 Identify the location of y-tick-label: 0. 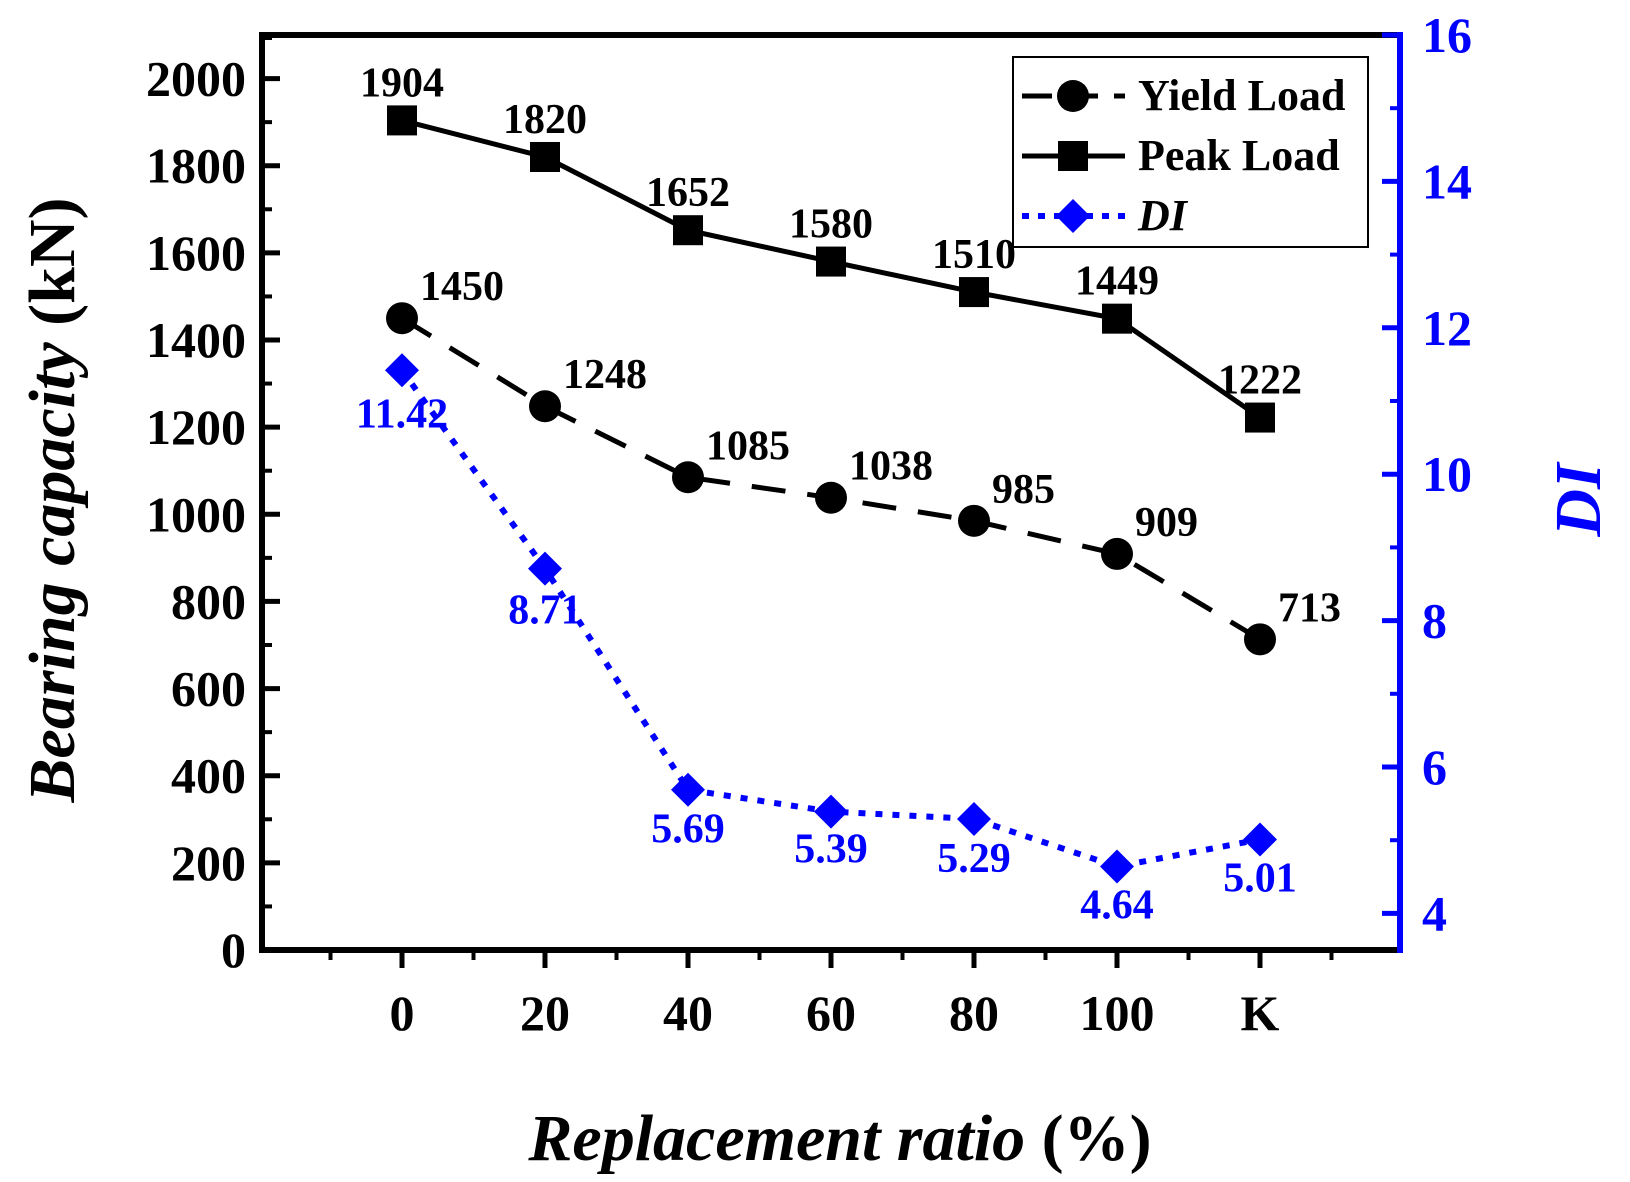
(233, 950).